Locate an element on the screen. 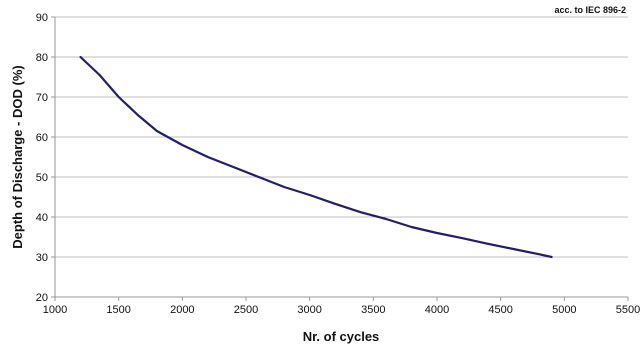 The image size is (642, 349). y-tick-label-90: 90 is located at coordinates (42, 18).